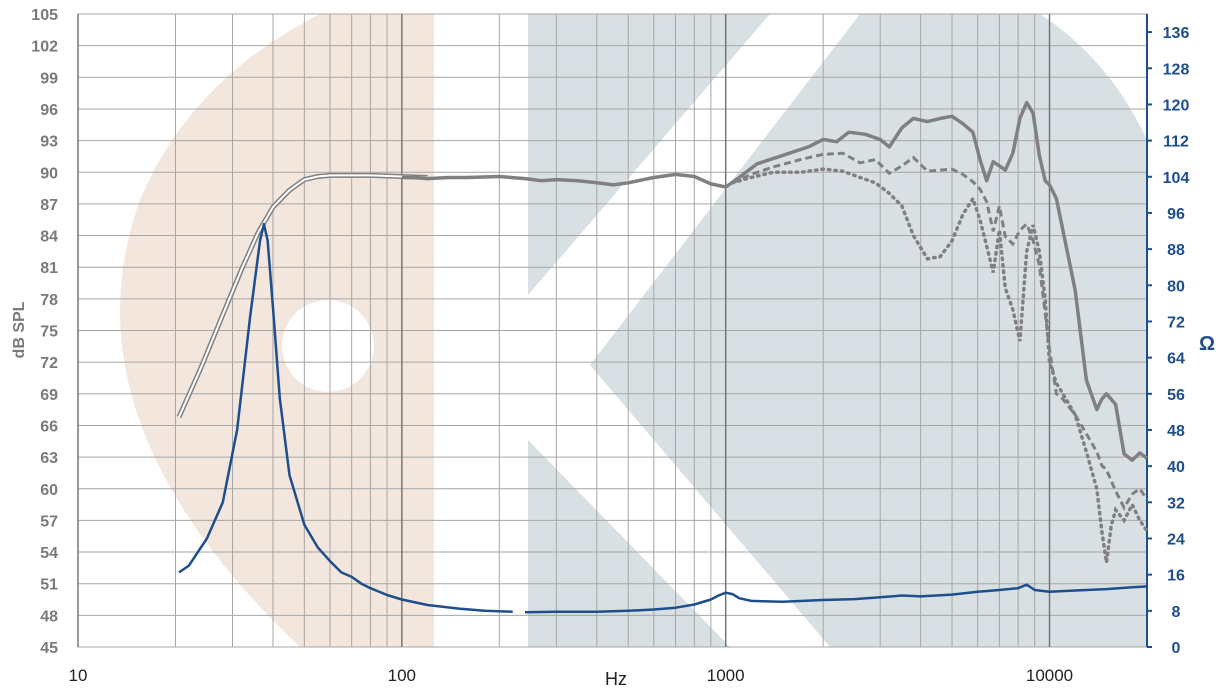  I want to click on y2-tick-label: 96, so click(1176, 214).